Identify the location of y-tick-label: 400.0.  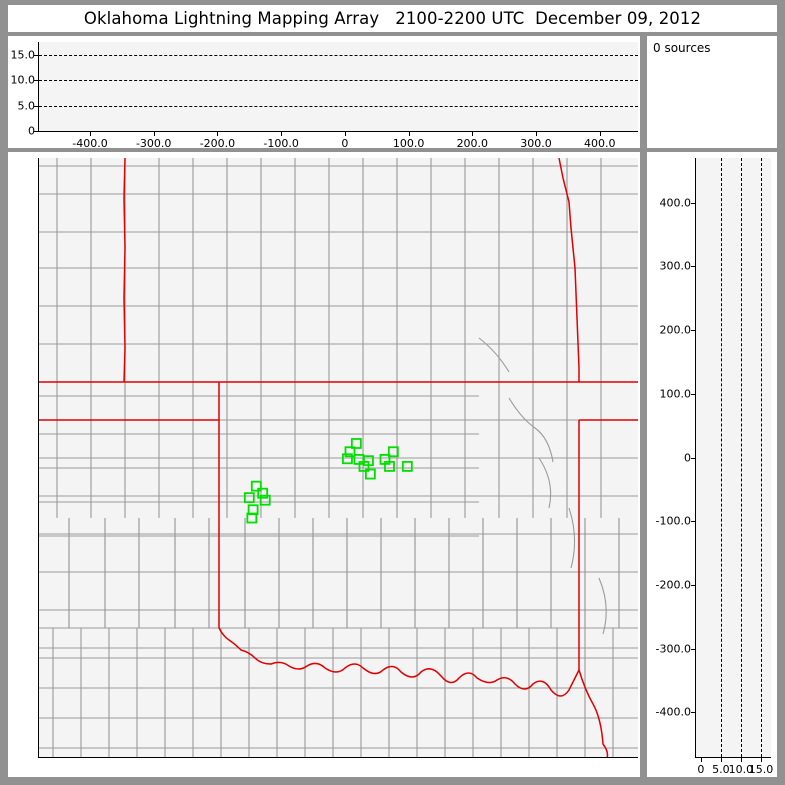
(675, 203).